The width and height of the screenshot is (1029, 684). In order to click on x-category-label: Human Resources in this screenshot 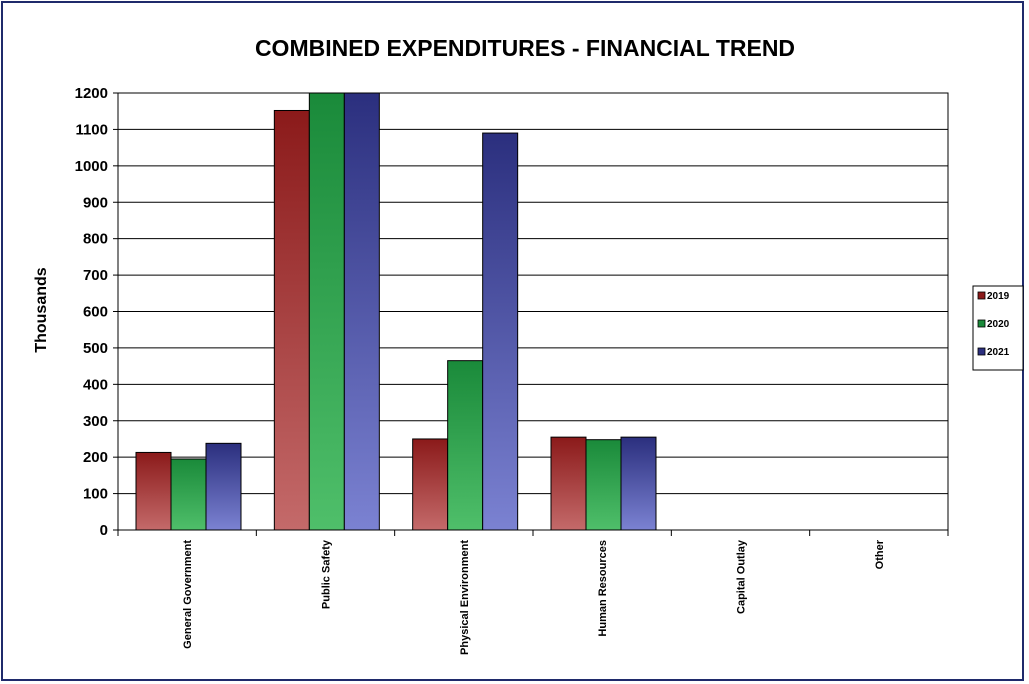, I will do `click(603, 588)`.